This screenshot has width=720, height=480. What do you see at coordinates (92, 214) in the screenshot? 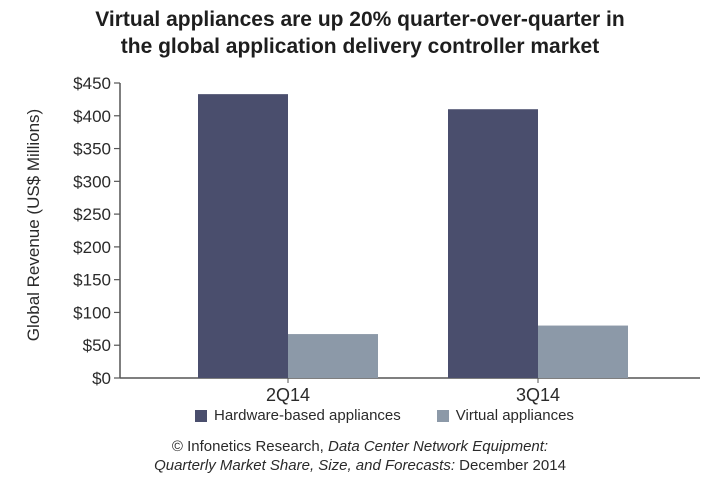
I see `y-tick-label: $250` at bounding box center [92, 214].